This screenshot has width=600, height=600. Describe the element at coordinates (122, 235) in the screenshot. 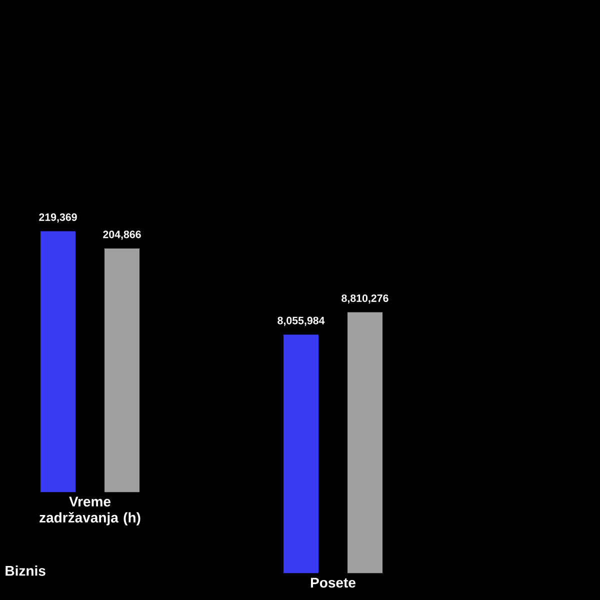

I see `data-label: 204,866` at that location.